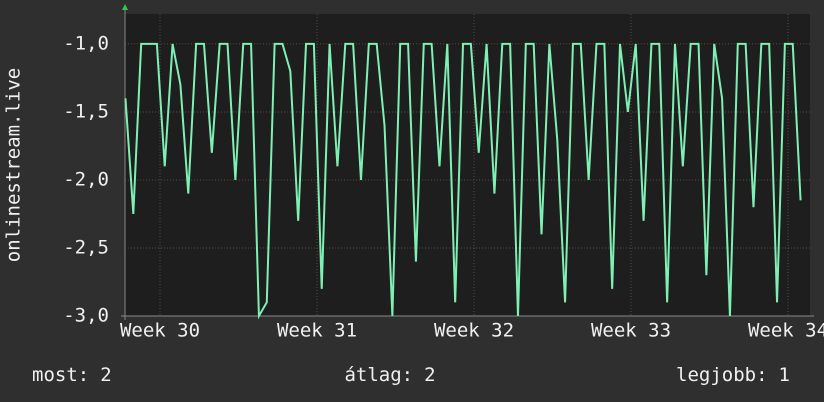 Image resolution: width=824 pixels, height=402 pixels. What do you see at coordinates (125, 7) in the screenshot?
I see `axis-arrow` at bounding box center [125, 7].